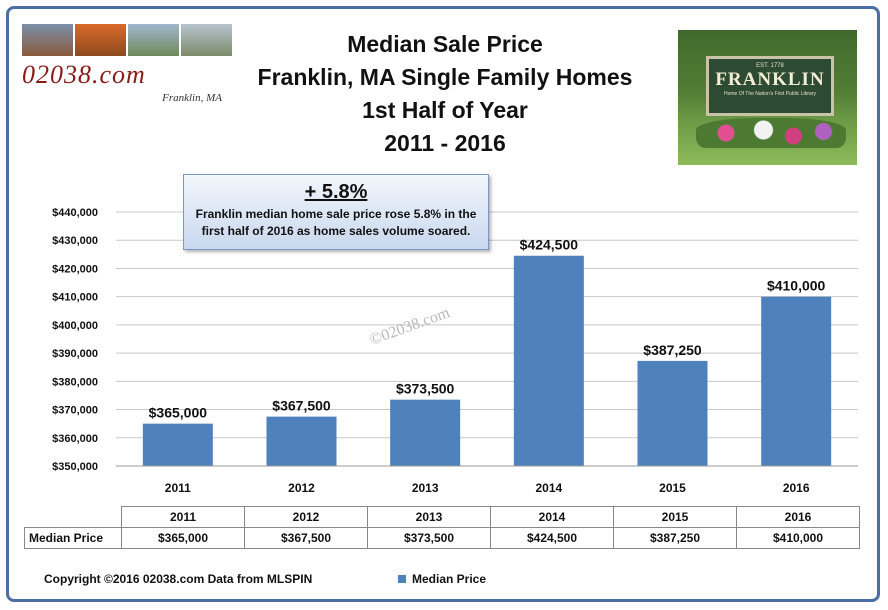 The width and height of the screenshot is (888, 610). What do you see at coordinates (84, 74) in the screenshot?
I see `logo-text: 02038.com` at bounding box center [84, 74].